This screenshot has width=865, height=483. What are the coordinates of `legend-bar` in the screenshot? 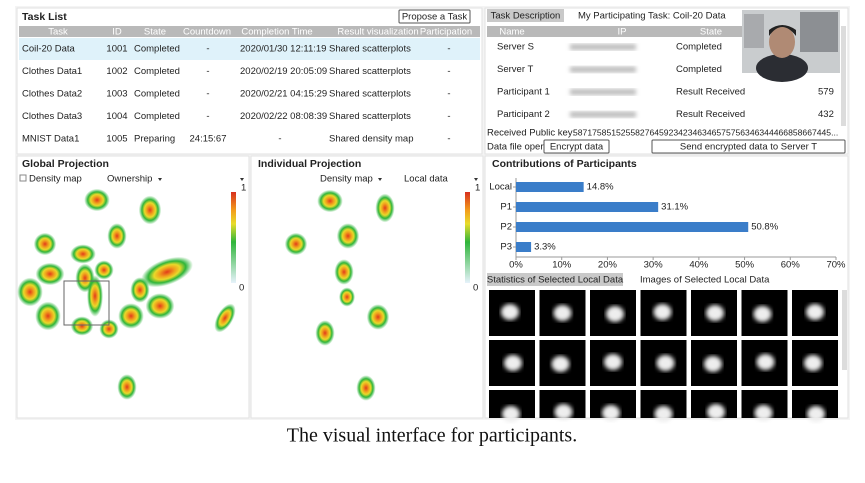 It's located at (233, 237).